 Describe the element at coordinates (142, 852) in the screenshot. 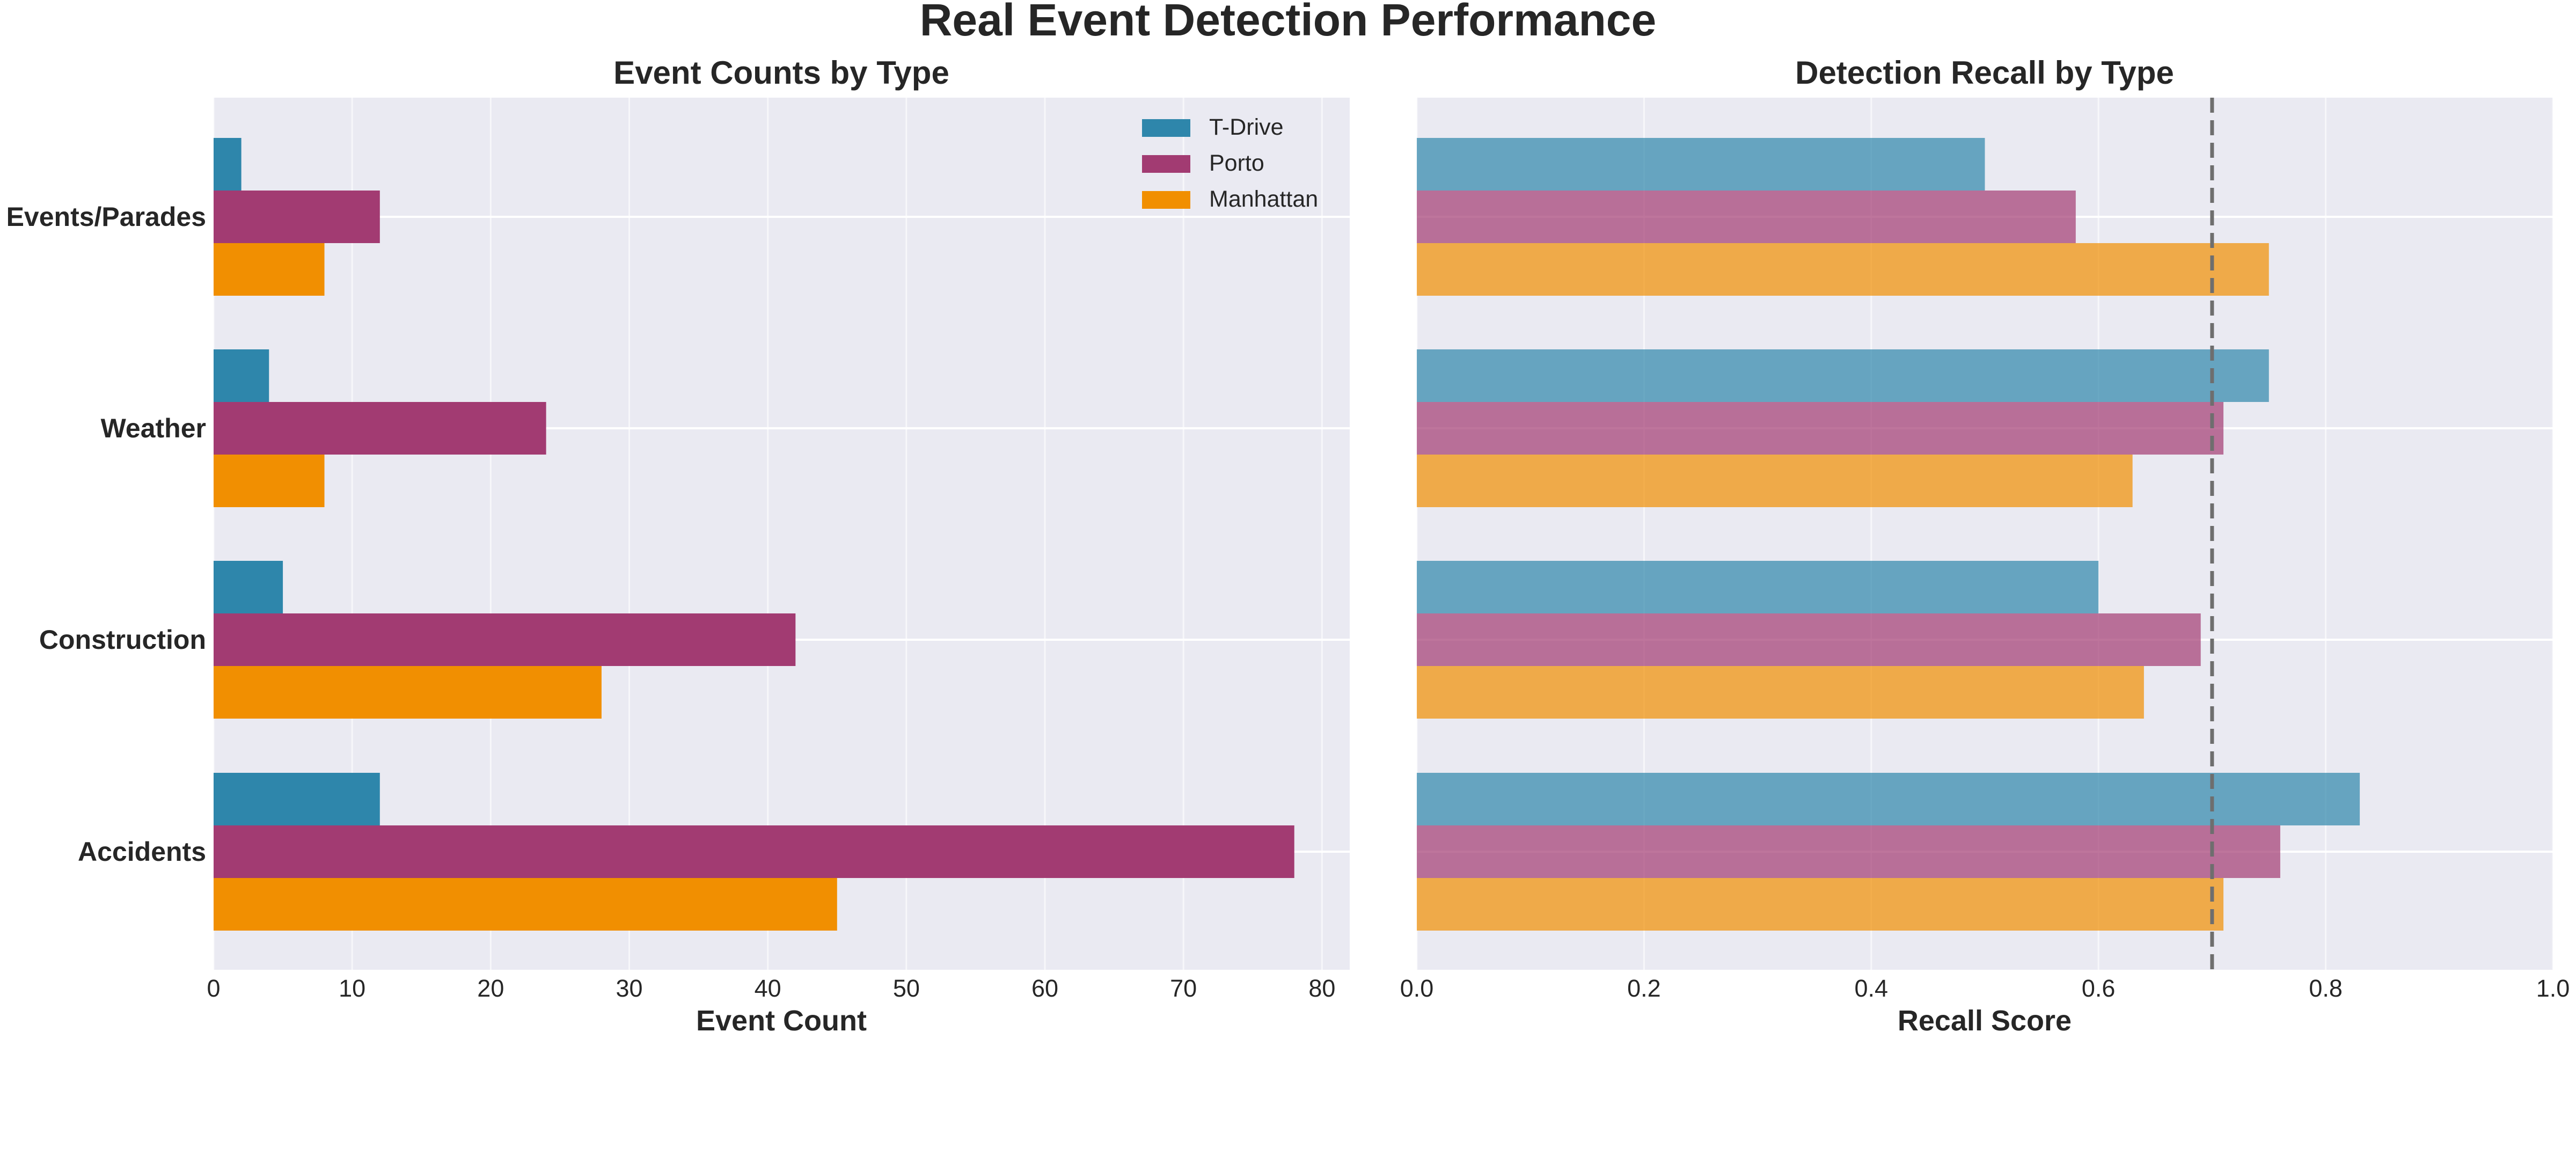

I see `category-label-accidents: Accidents` at that location.